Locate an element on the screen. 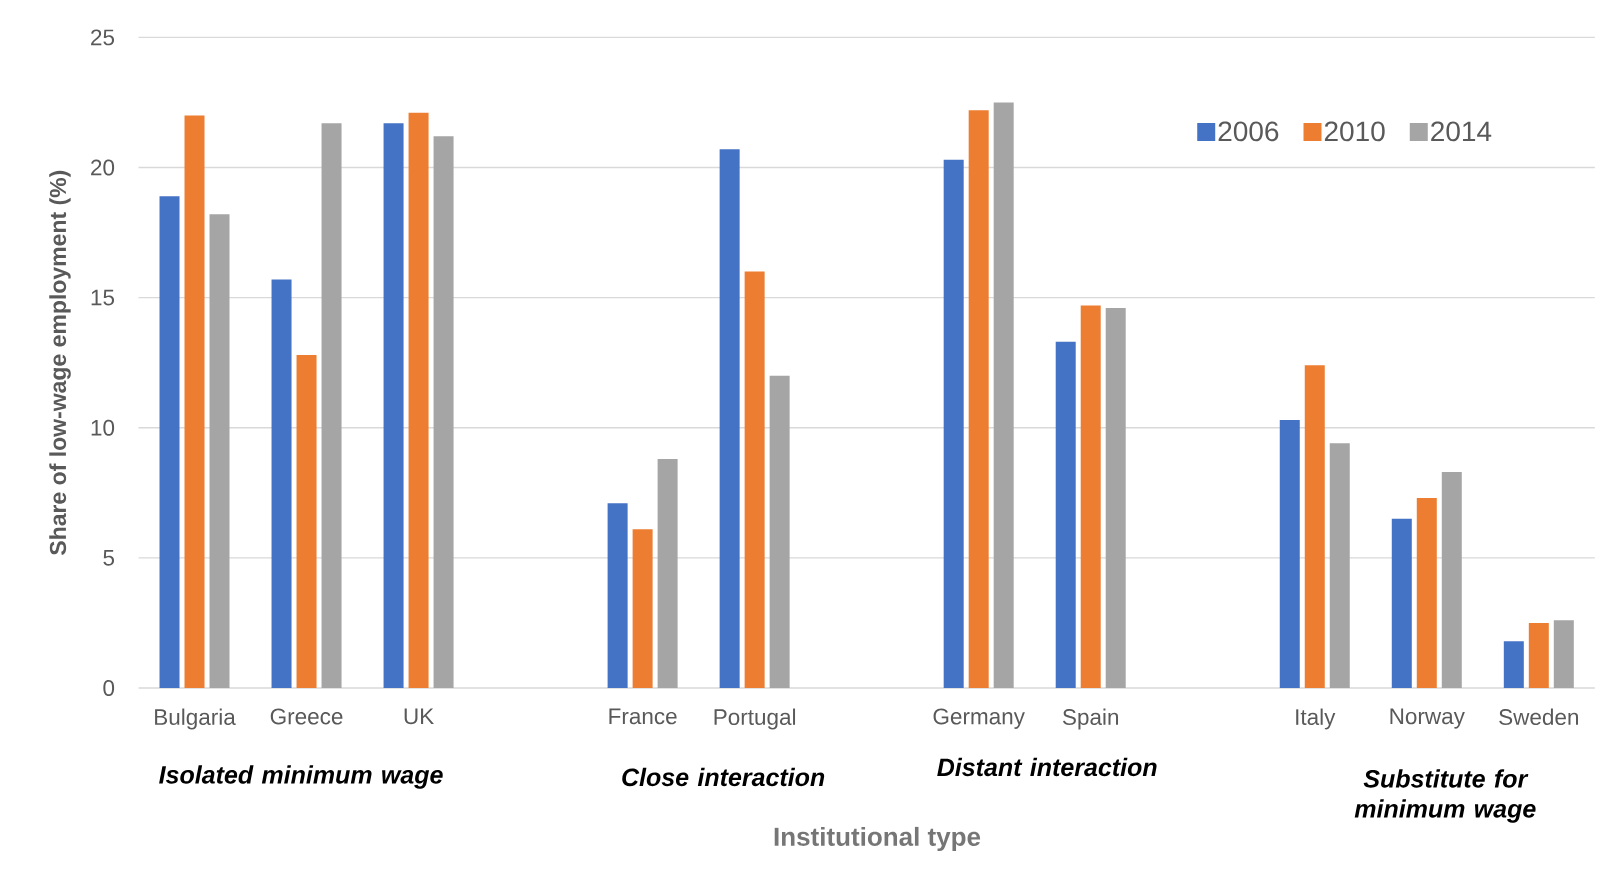 The height and width of the screenshot is (875, 1614). x-tick-label: Spain is located at coordinates (1090, 719).